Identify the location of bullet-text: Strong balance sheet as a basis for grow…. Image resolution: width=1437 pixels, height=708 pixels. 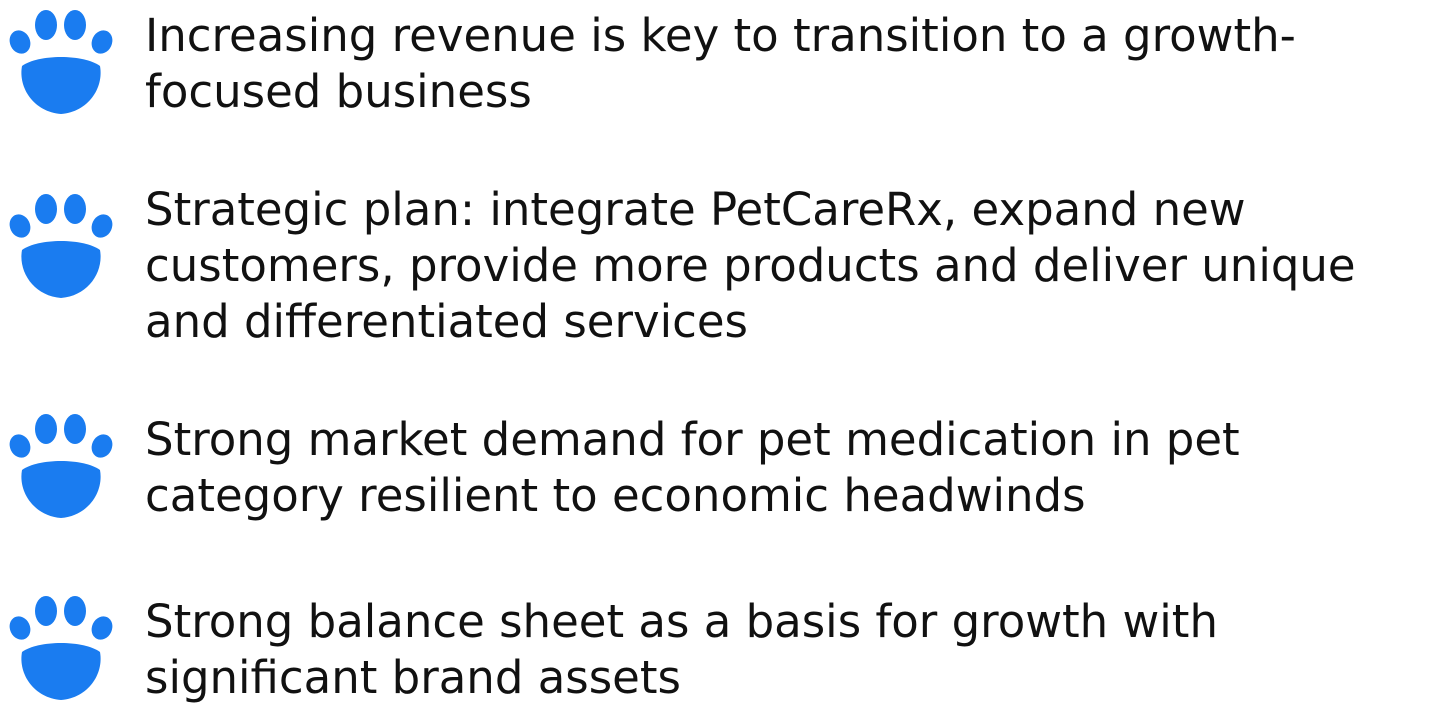
(681, 649).